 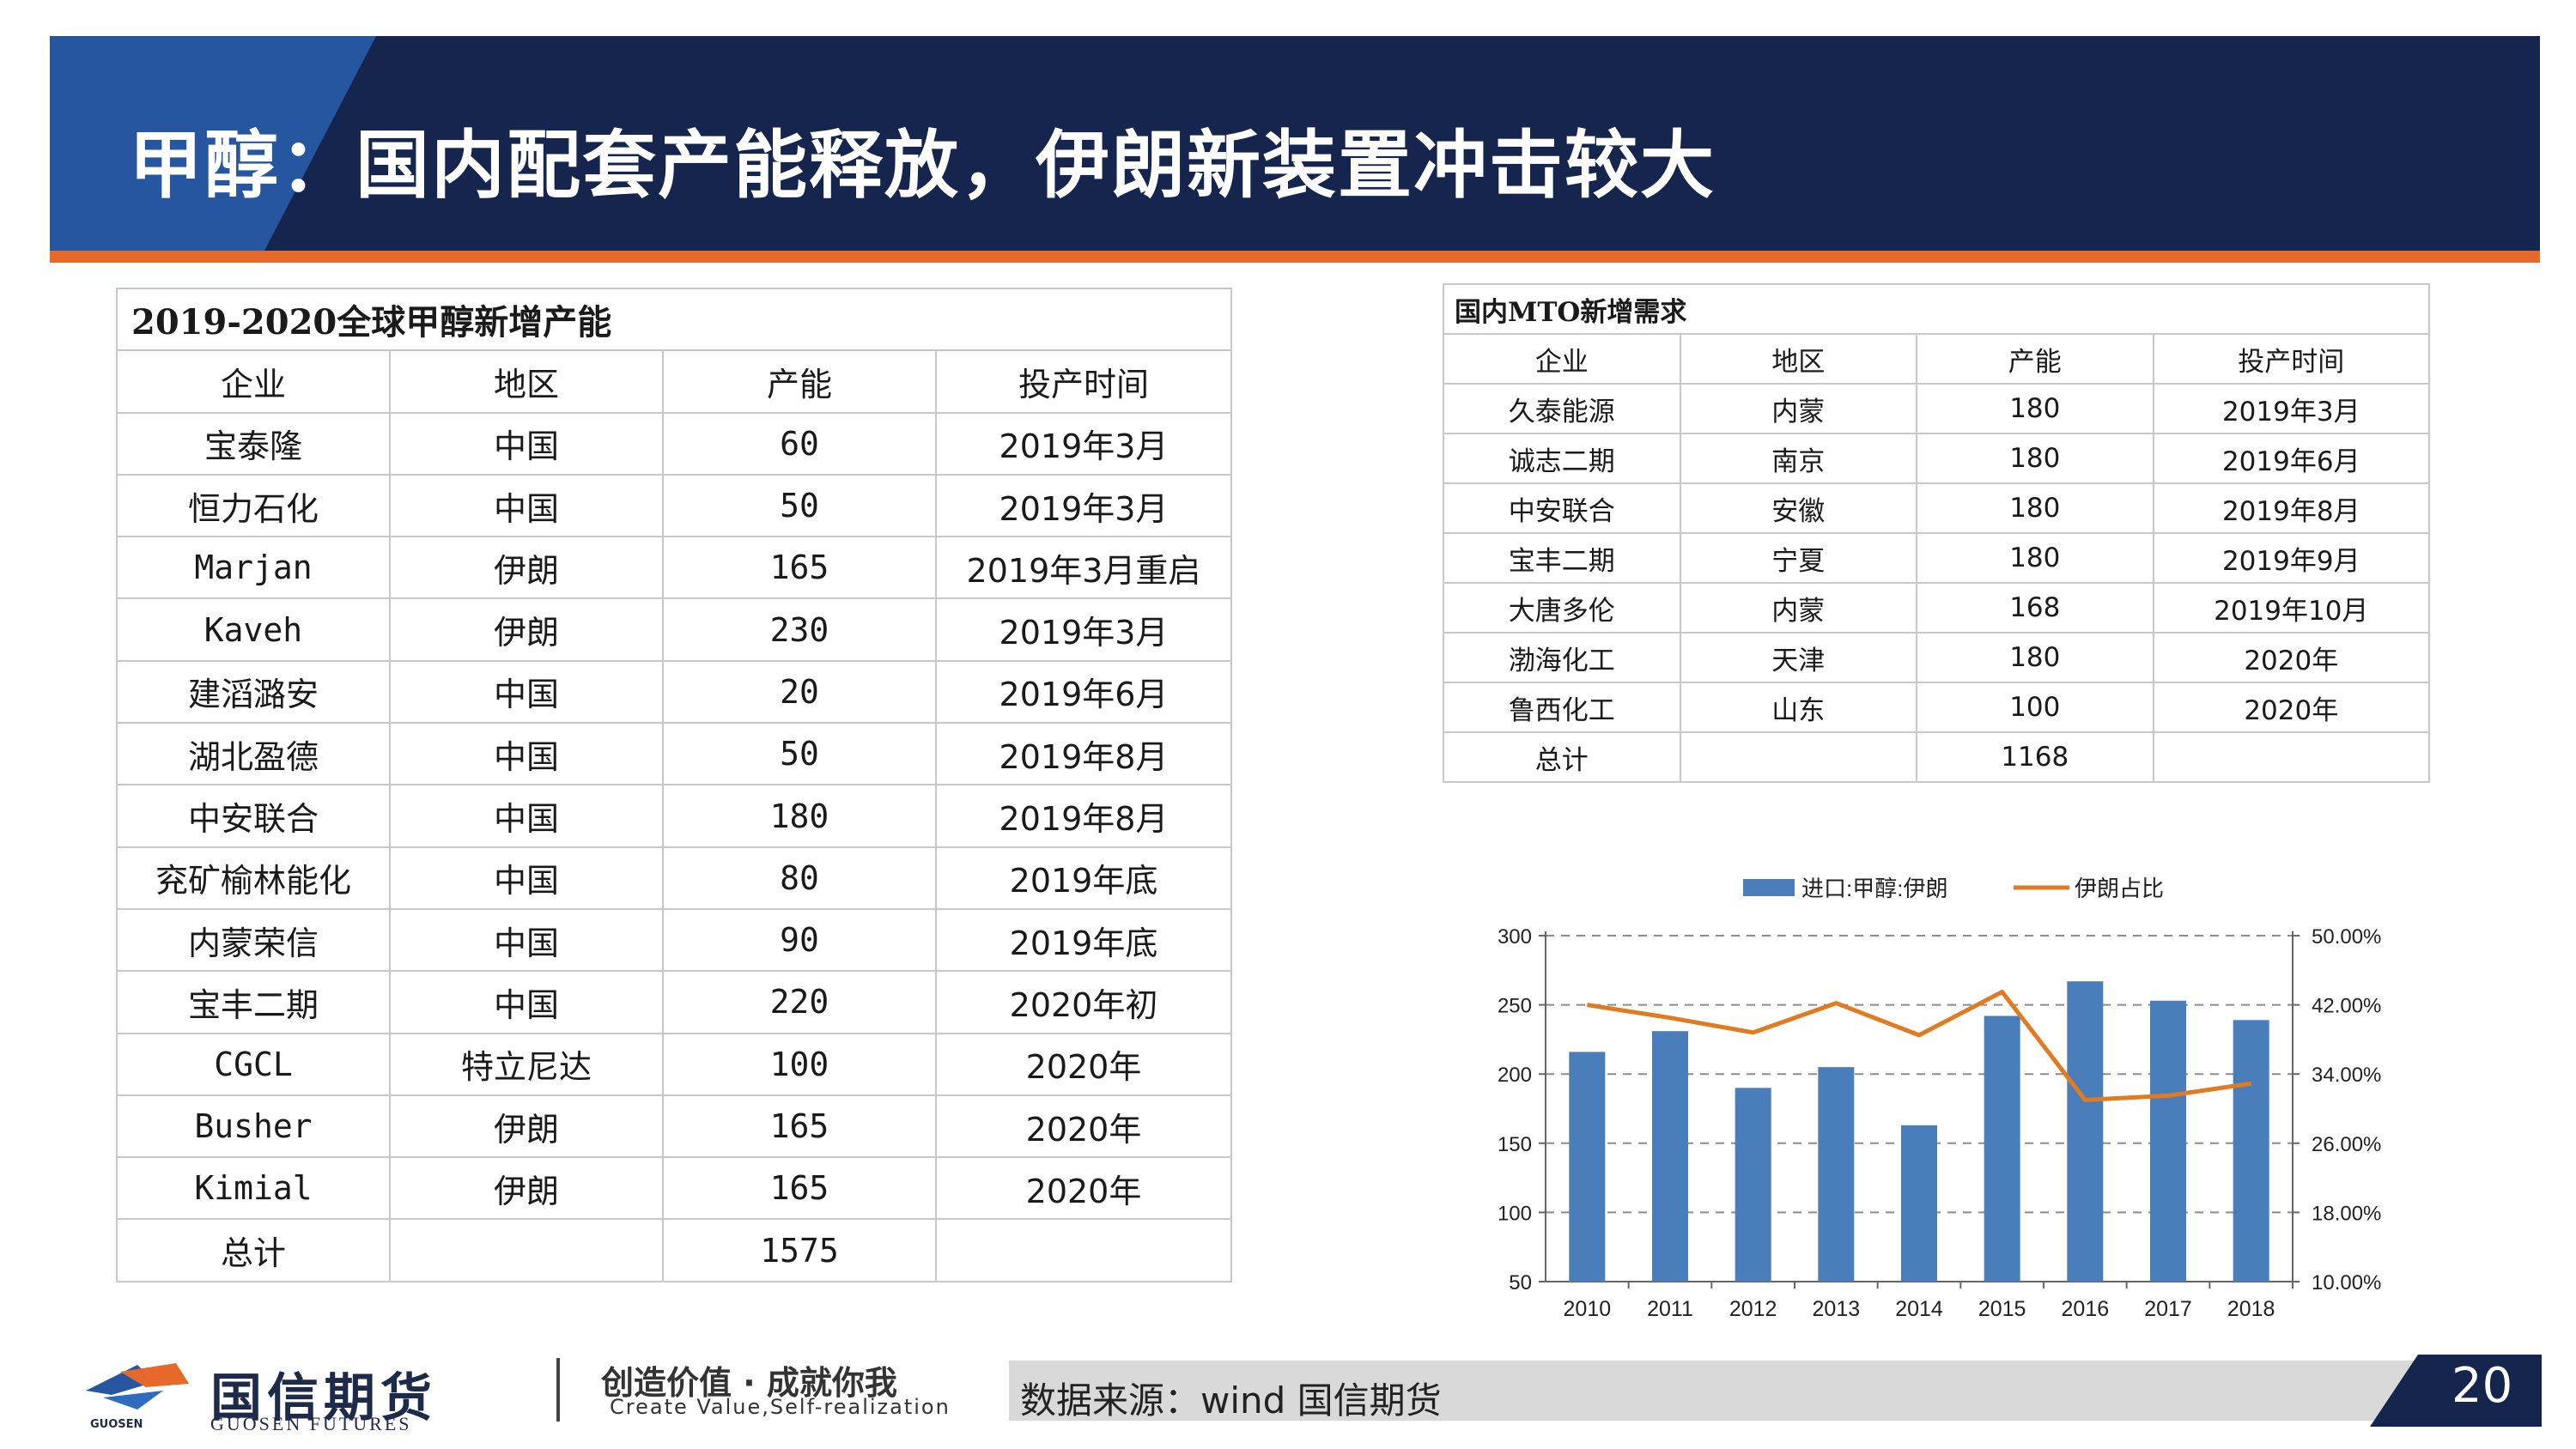 I want to click on banner-accent-slant, so click(x=320, y=143).